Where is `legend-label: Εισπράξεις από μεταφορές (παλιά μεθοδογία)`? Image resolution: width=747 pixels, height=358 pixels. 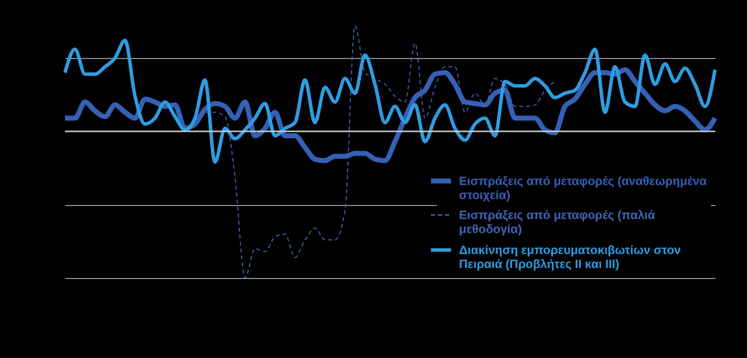
legend-label: Εισπράξεις από μεταφορές (παλιά μεθοδογία) is located at coordinates (557, 222).